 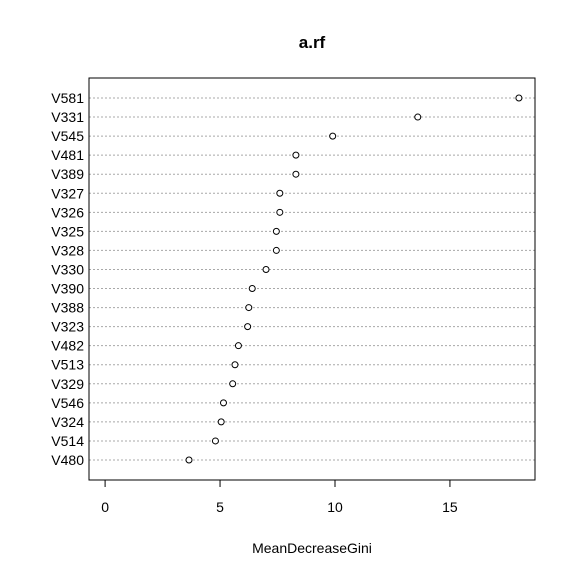 I want to click on x-axis-label: MeanDecreaseGini, so click(x=312, y=548).